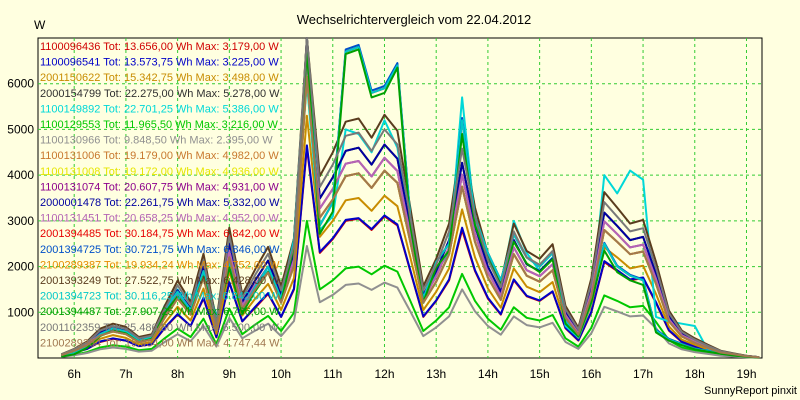 This screenshot has width=800, height=400. What do you see at coordinates (414, 19) in the screenshot?
I see `chart-title: Wechselrichtervergleich vom 22.04.2012` at bounding box center [414, 19].